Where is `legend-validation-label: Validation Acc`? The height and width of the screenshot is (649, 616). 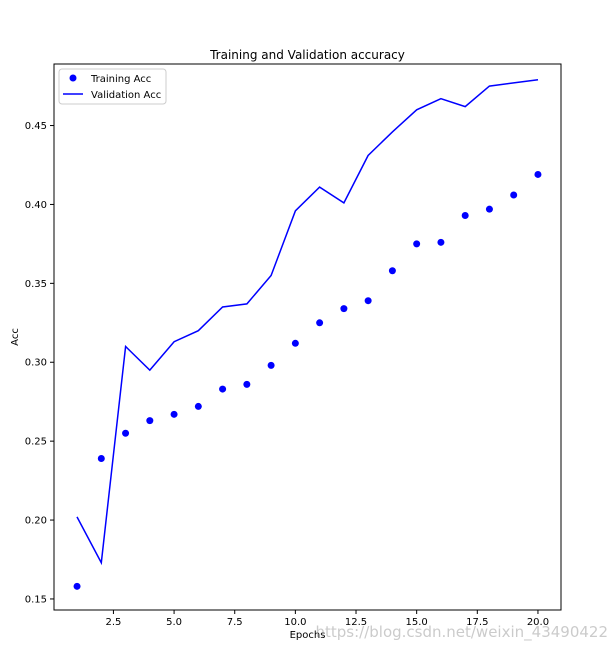
legend-validation-label: Validation Acc is located at coordinates (126, 95).